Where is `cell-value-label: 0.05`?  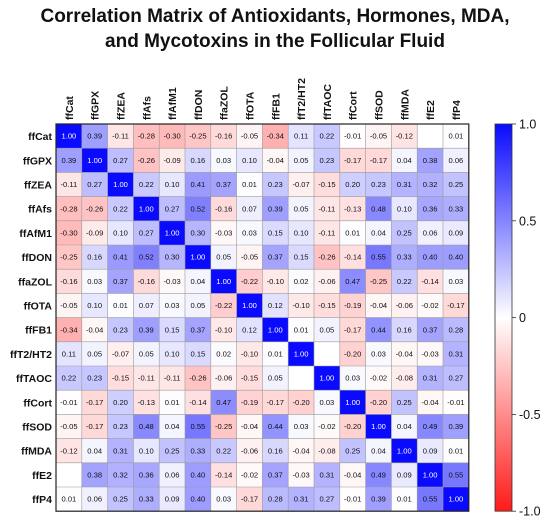
cell-value-label: 0.05 is located at coordinates (146, 354).